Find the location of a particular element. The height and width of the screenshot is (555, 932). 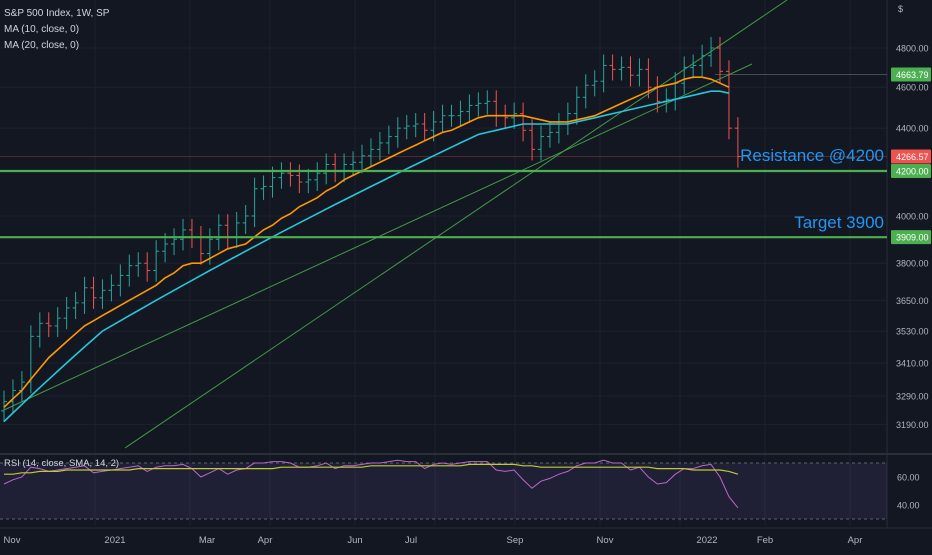

rsi-sma-line is located at coordinates (371, 469).